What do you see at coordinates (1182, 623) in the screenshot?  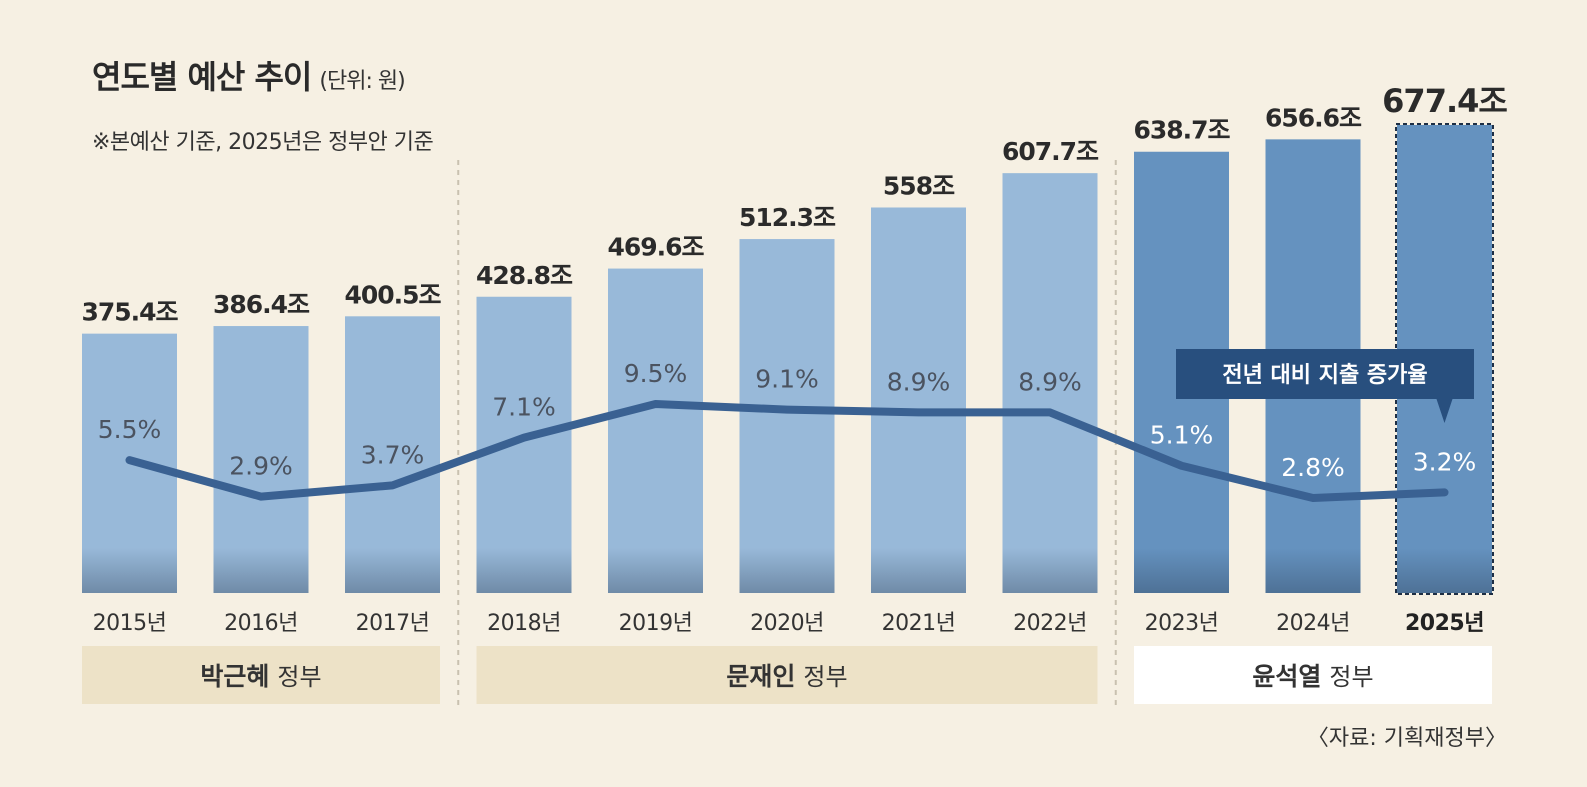 I see `x-tick-label: 2023년` at bounding box center [1182, 623].